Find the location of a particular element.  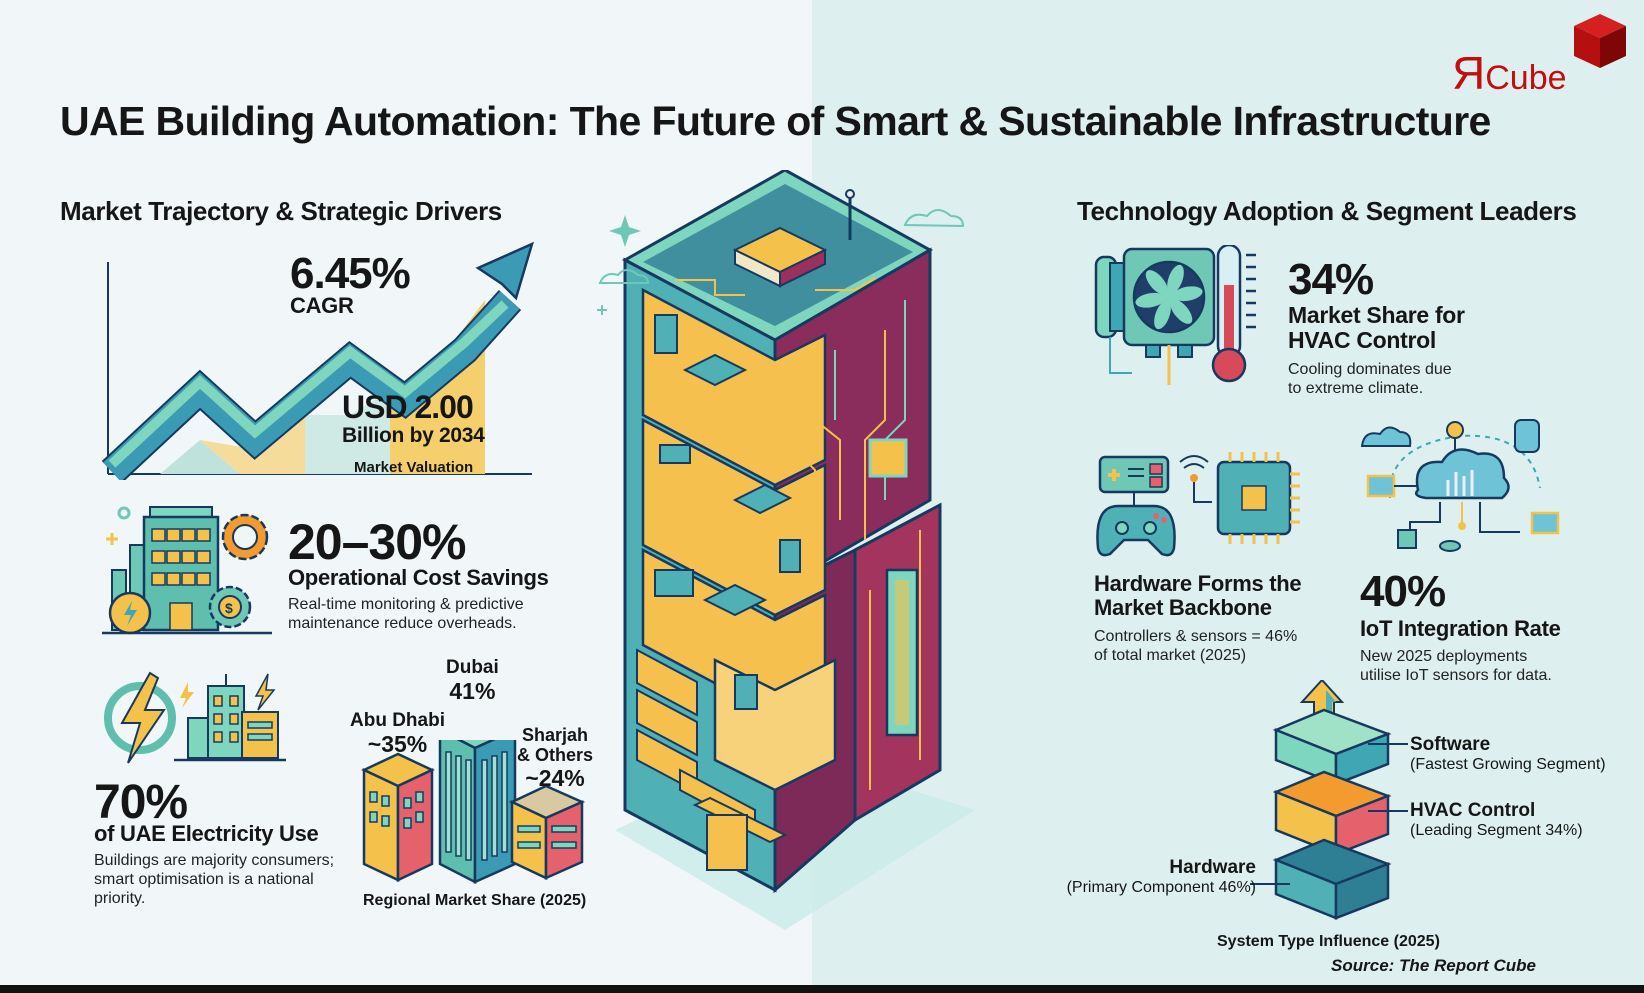

cagr-label: CAGR is located at coordinates (322, 305).